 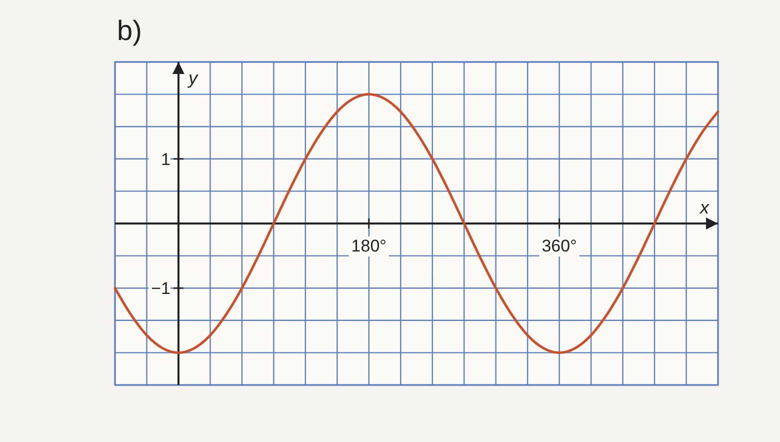 I want to click on chart-title: b), so click(x=129, y=30).